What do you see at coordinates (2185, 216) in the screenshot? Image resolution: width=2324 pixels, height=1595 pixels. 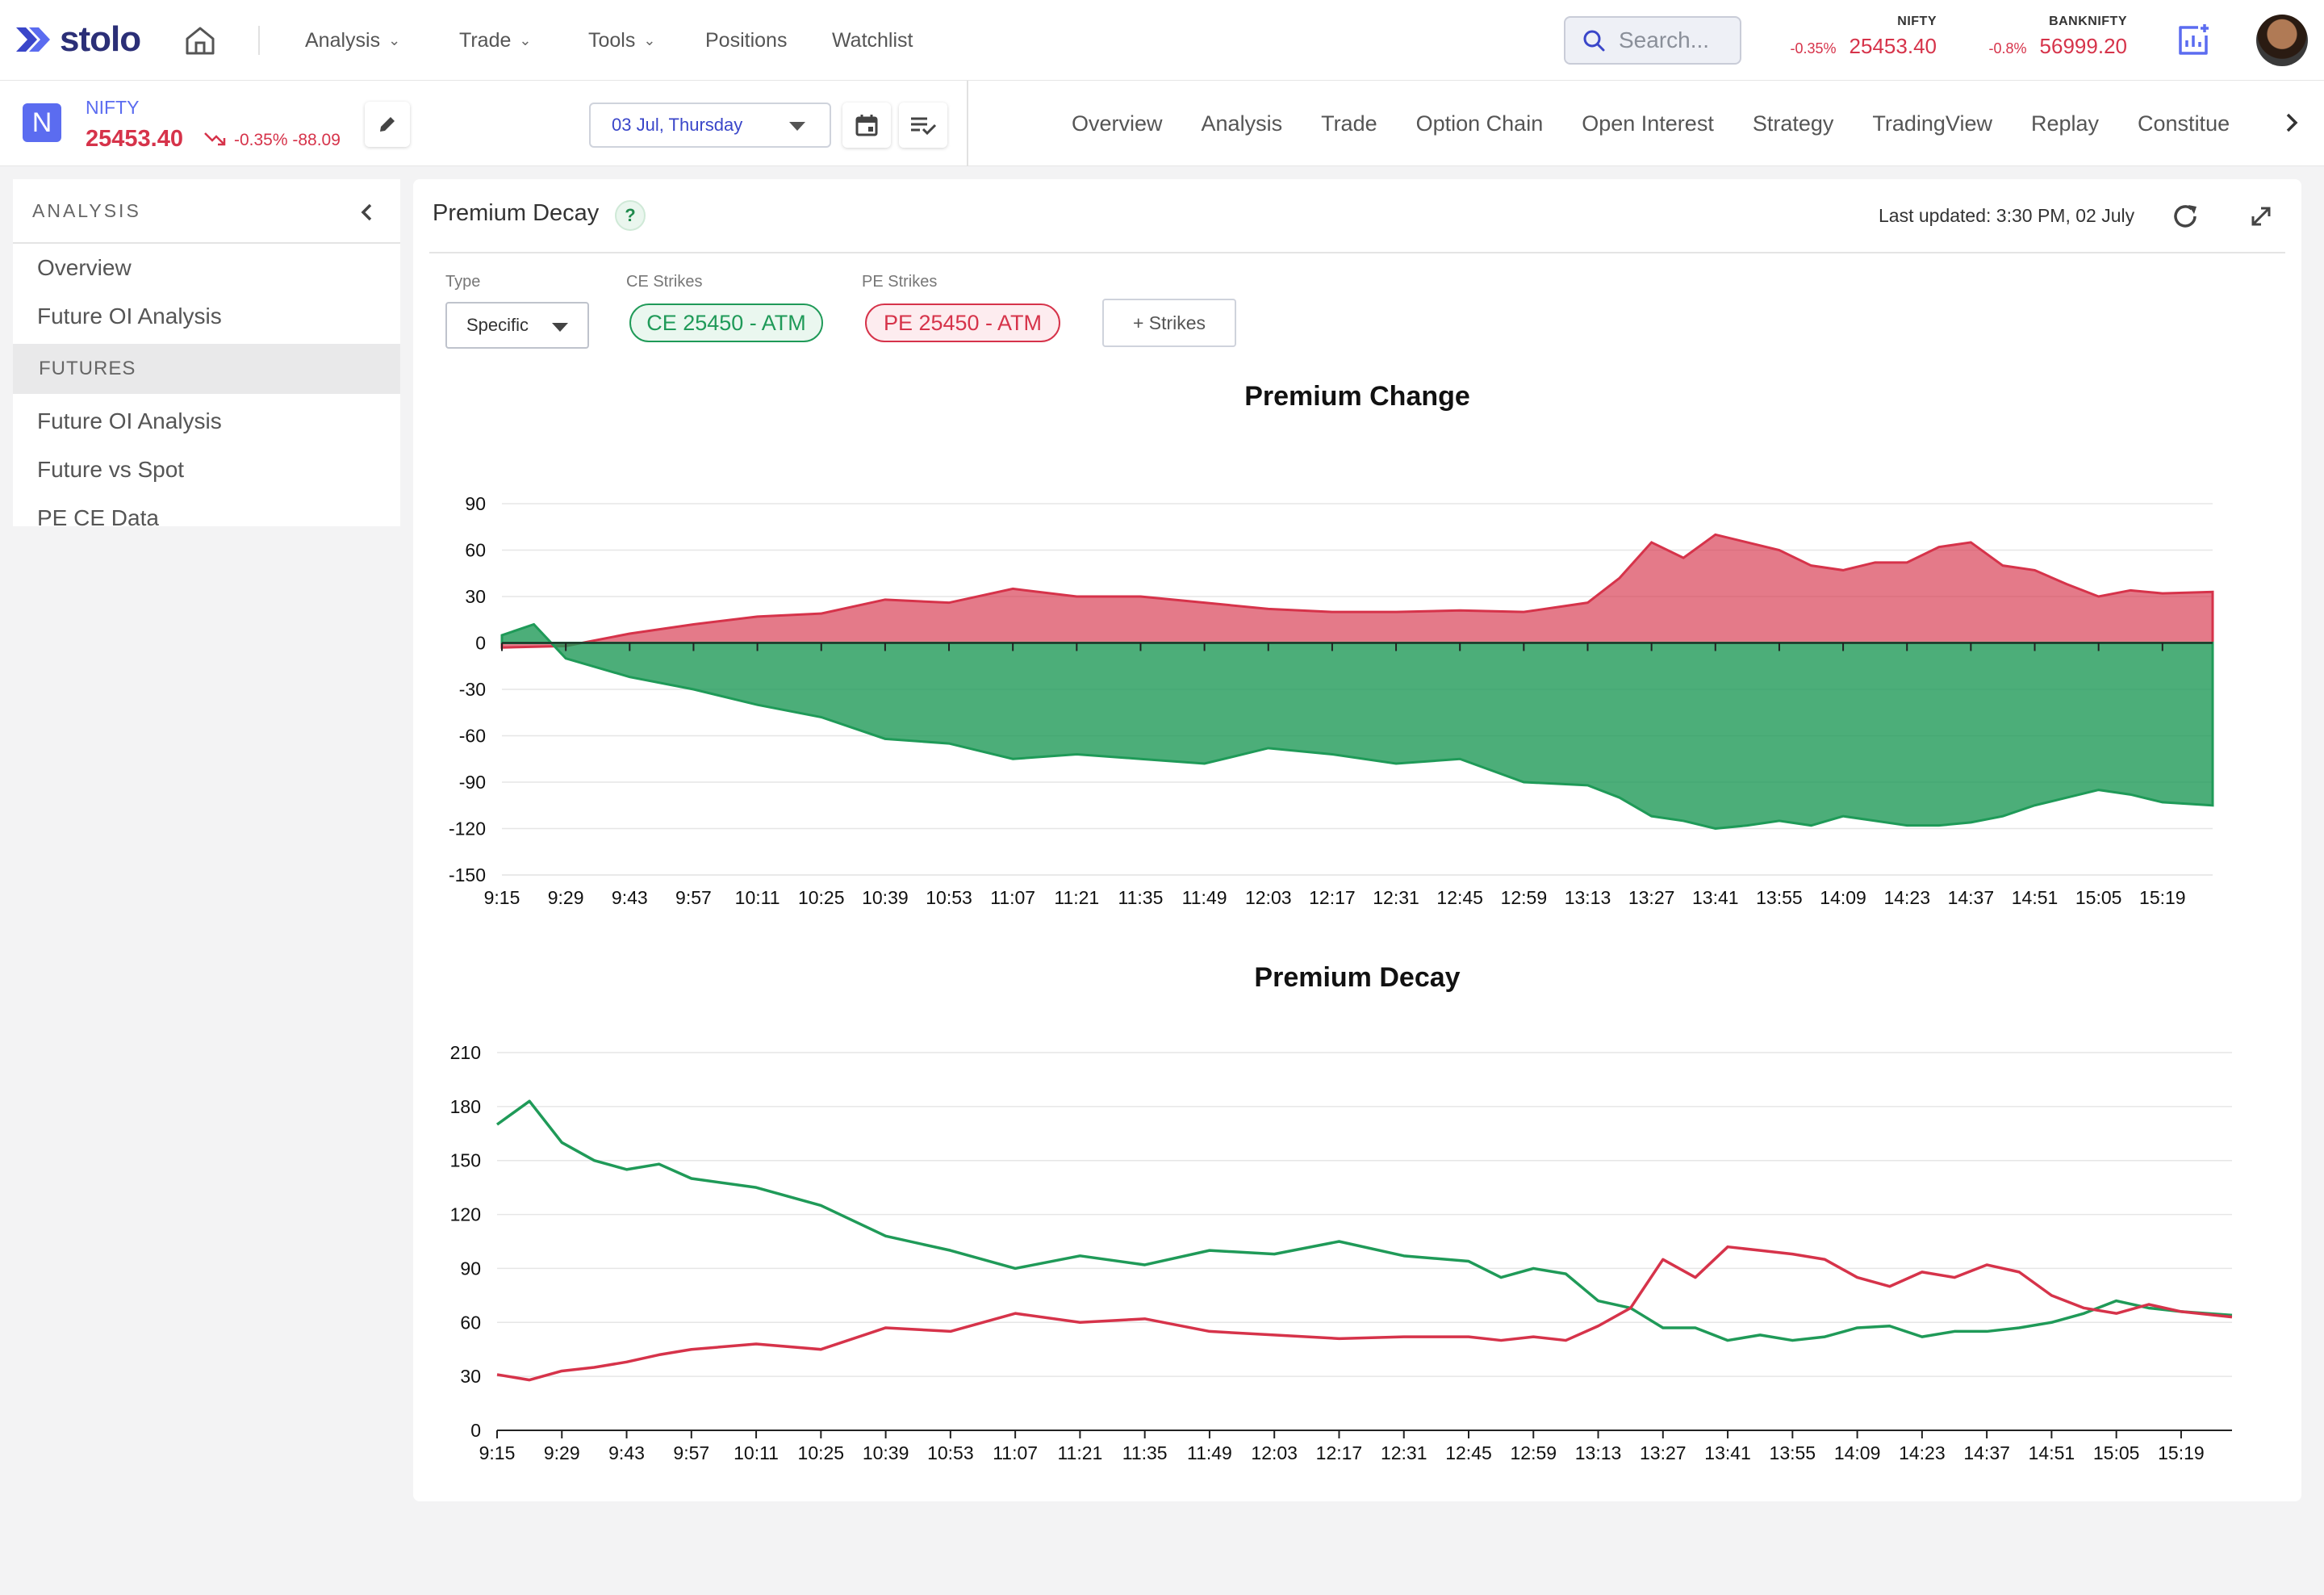 I see `refresh-icon` at bounding box center [2185, 216].